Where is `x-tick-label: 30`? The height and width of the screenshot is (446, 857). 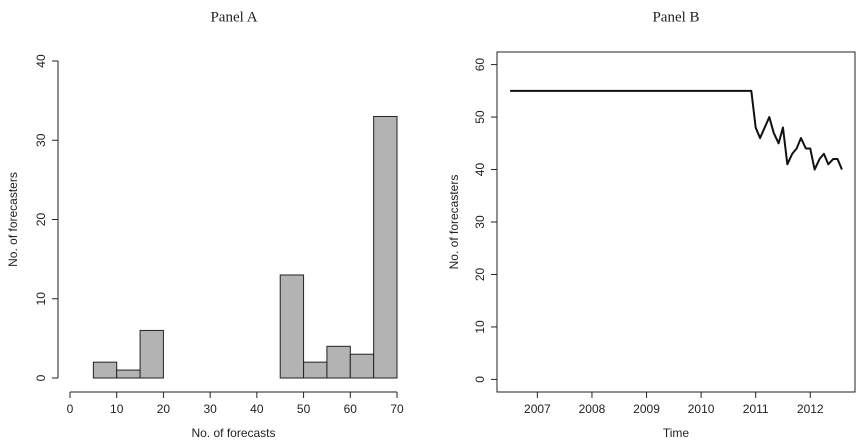
x-tick-label: 30 is located at coordinates (210, 409).